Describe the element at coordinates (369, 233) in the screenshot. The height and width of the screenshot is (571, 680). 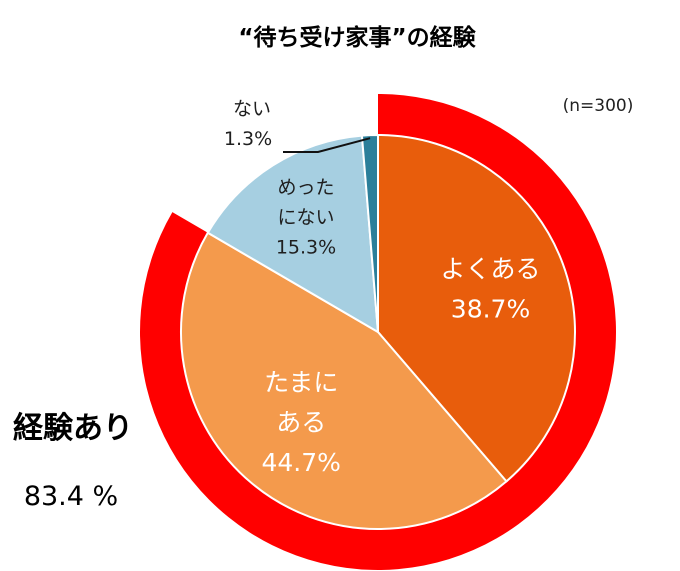
I see `pie-slice-never` at that location.